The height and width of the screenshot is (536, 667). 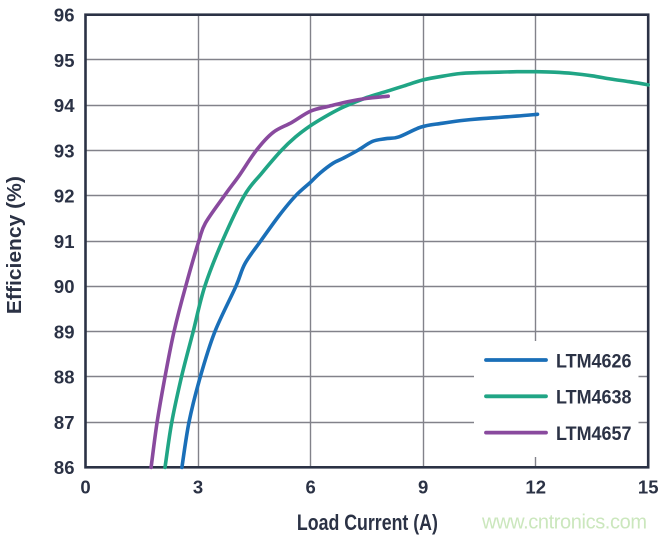 I want to click on svg-text: LTM4638, so click(x=594, y=398).